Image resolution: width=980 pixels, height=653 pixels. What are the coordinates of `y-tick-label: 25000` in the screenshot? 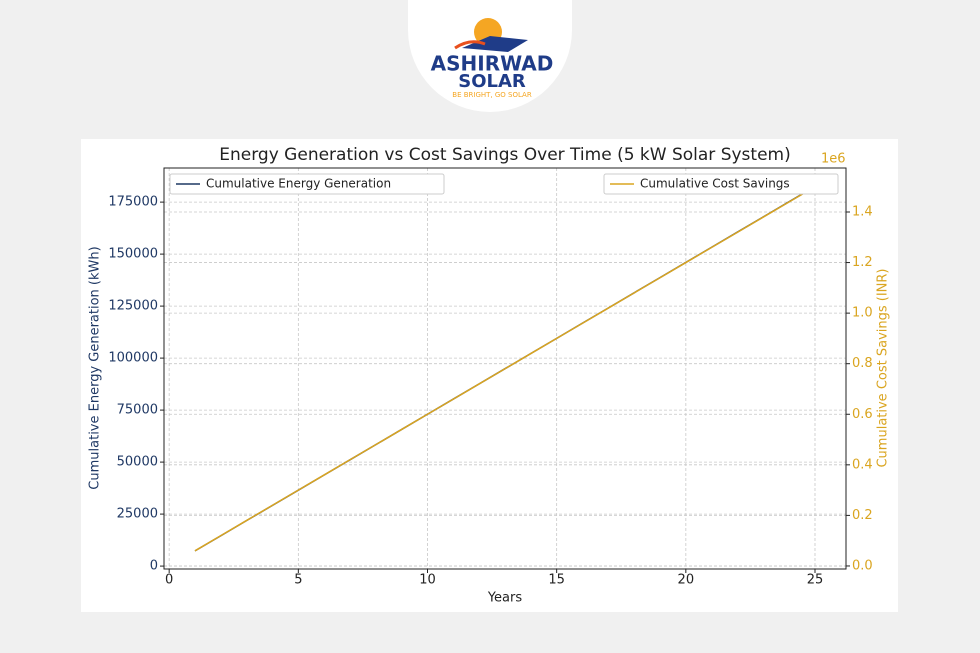 It's located at (137, 514).